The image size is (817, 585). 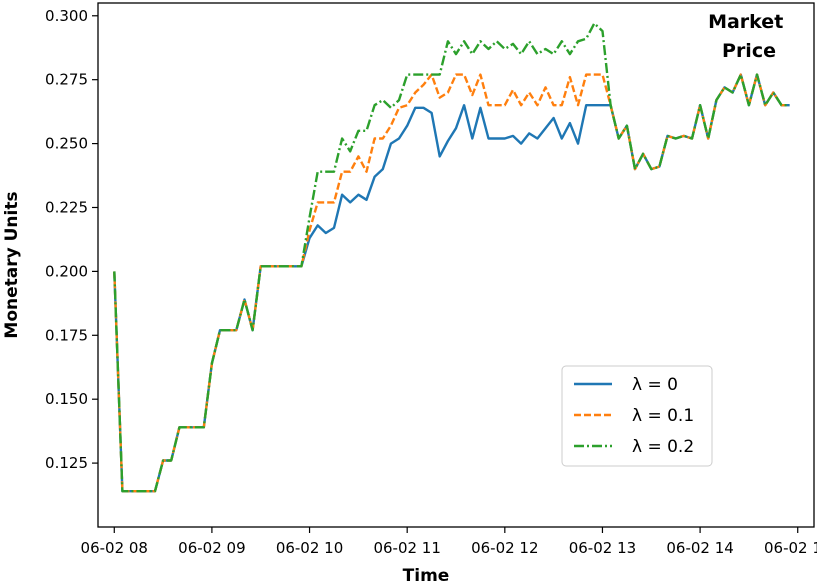 What do you see at coordinates (66, 16) in the screenshot?
I see `y-tick-label: 0.300` at bounding box center [66, 16].